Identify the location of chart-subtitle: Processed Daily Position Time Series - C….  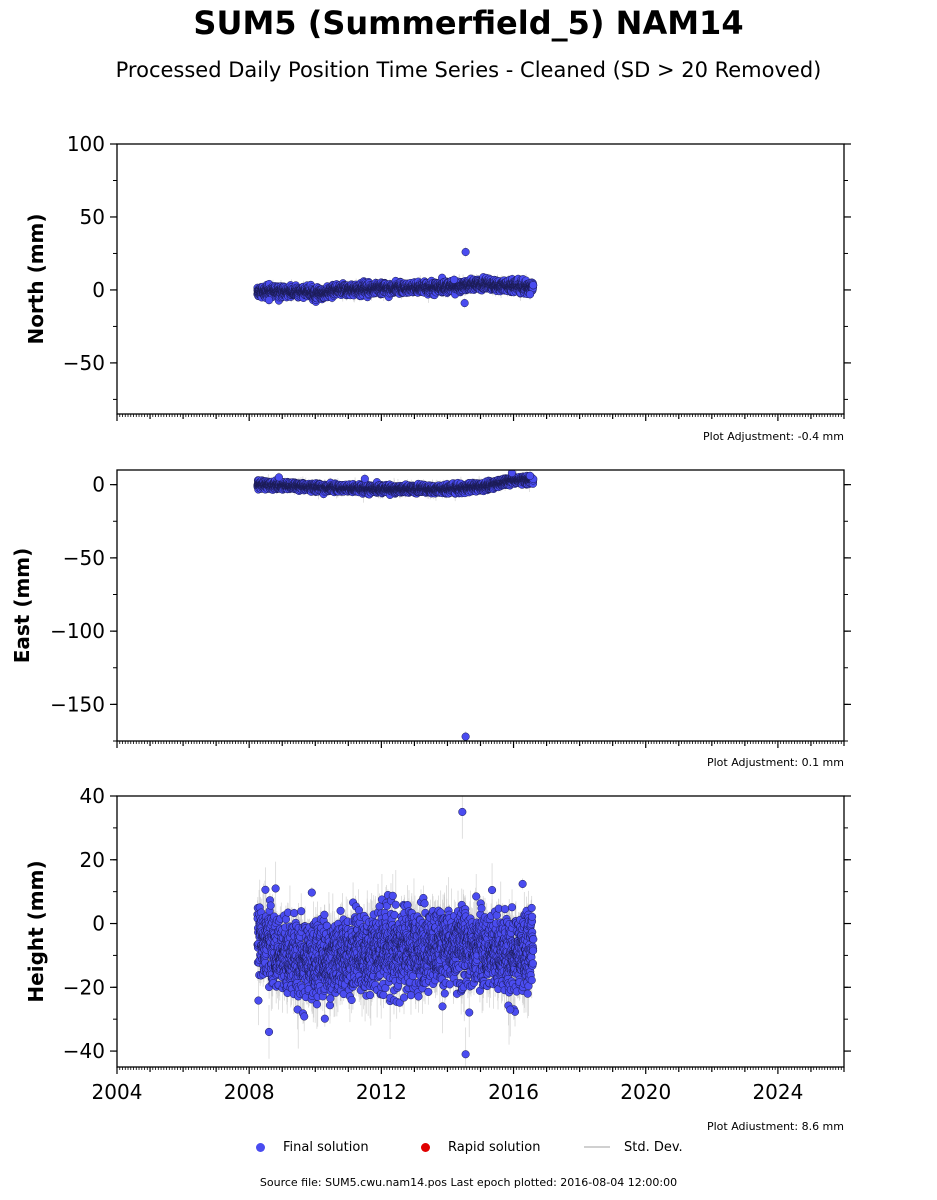
(468, 70).